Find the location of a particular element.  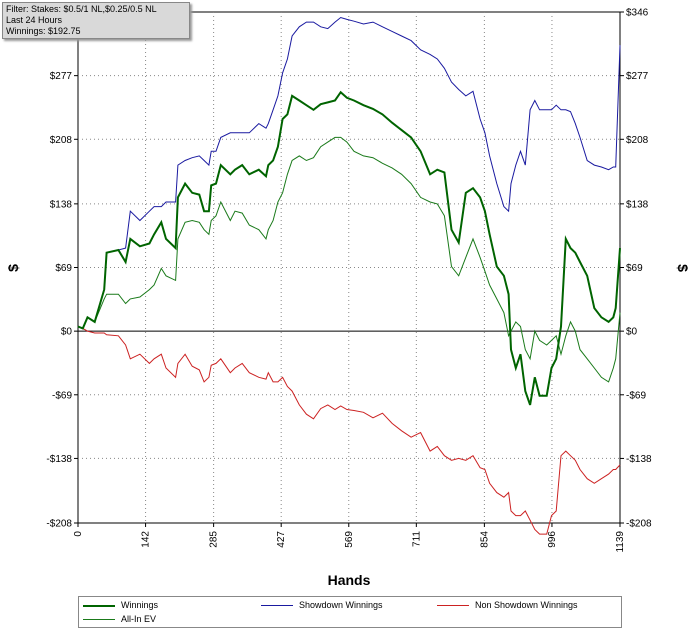

filter-winnings-text: Winnings: $192.75 is located at coordinates (43, 31).